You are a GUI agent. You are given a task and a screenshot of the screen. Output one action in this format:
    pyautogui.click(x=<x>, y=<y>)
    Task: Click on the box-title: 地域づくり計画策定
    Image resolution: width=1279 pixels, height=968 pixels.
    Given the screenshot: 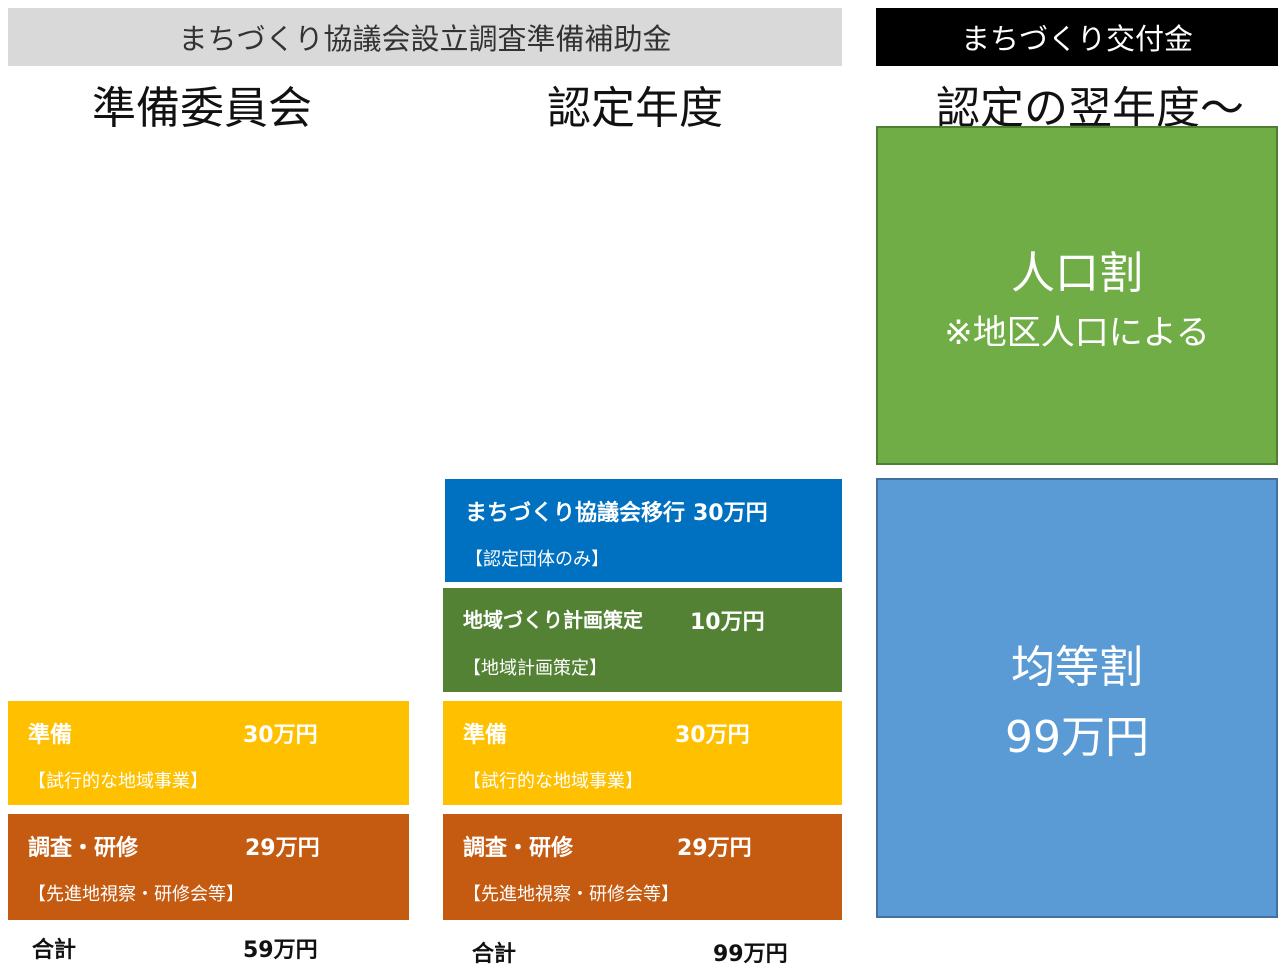 What is the action you would take?
    pyautogui.click(x=553, y=620)
    